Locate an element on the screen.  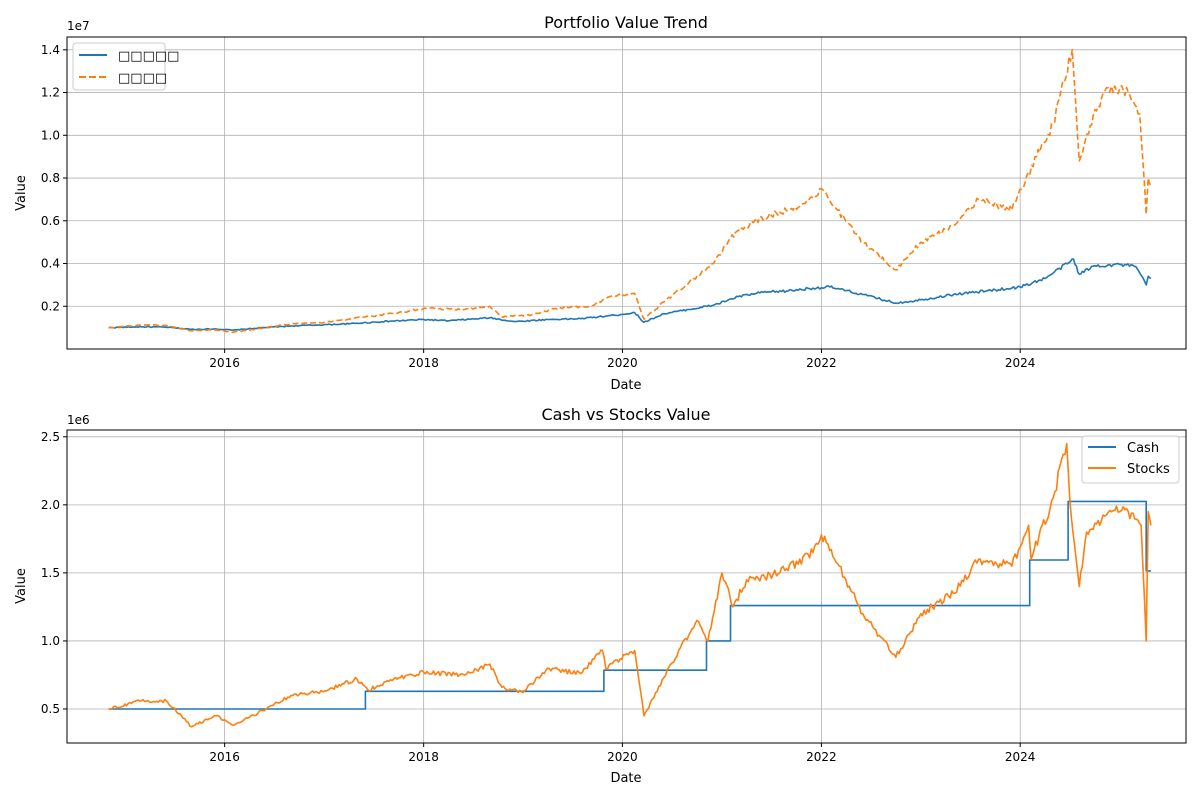
legend-label-series-1: □□□□□ is located at coordinates (148, 56).